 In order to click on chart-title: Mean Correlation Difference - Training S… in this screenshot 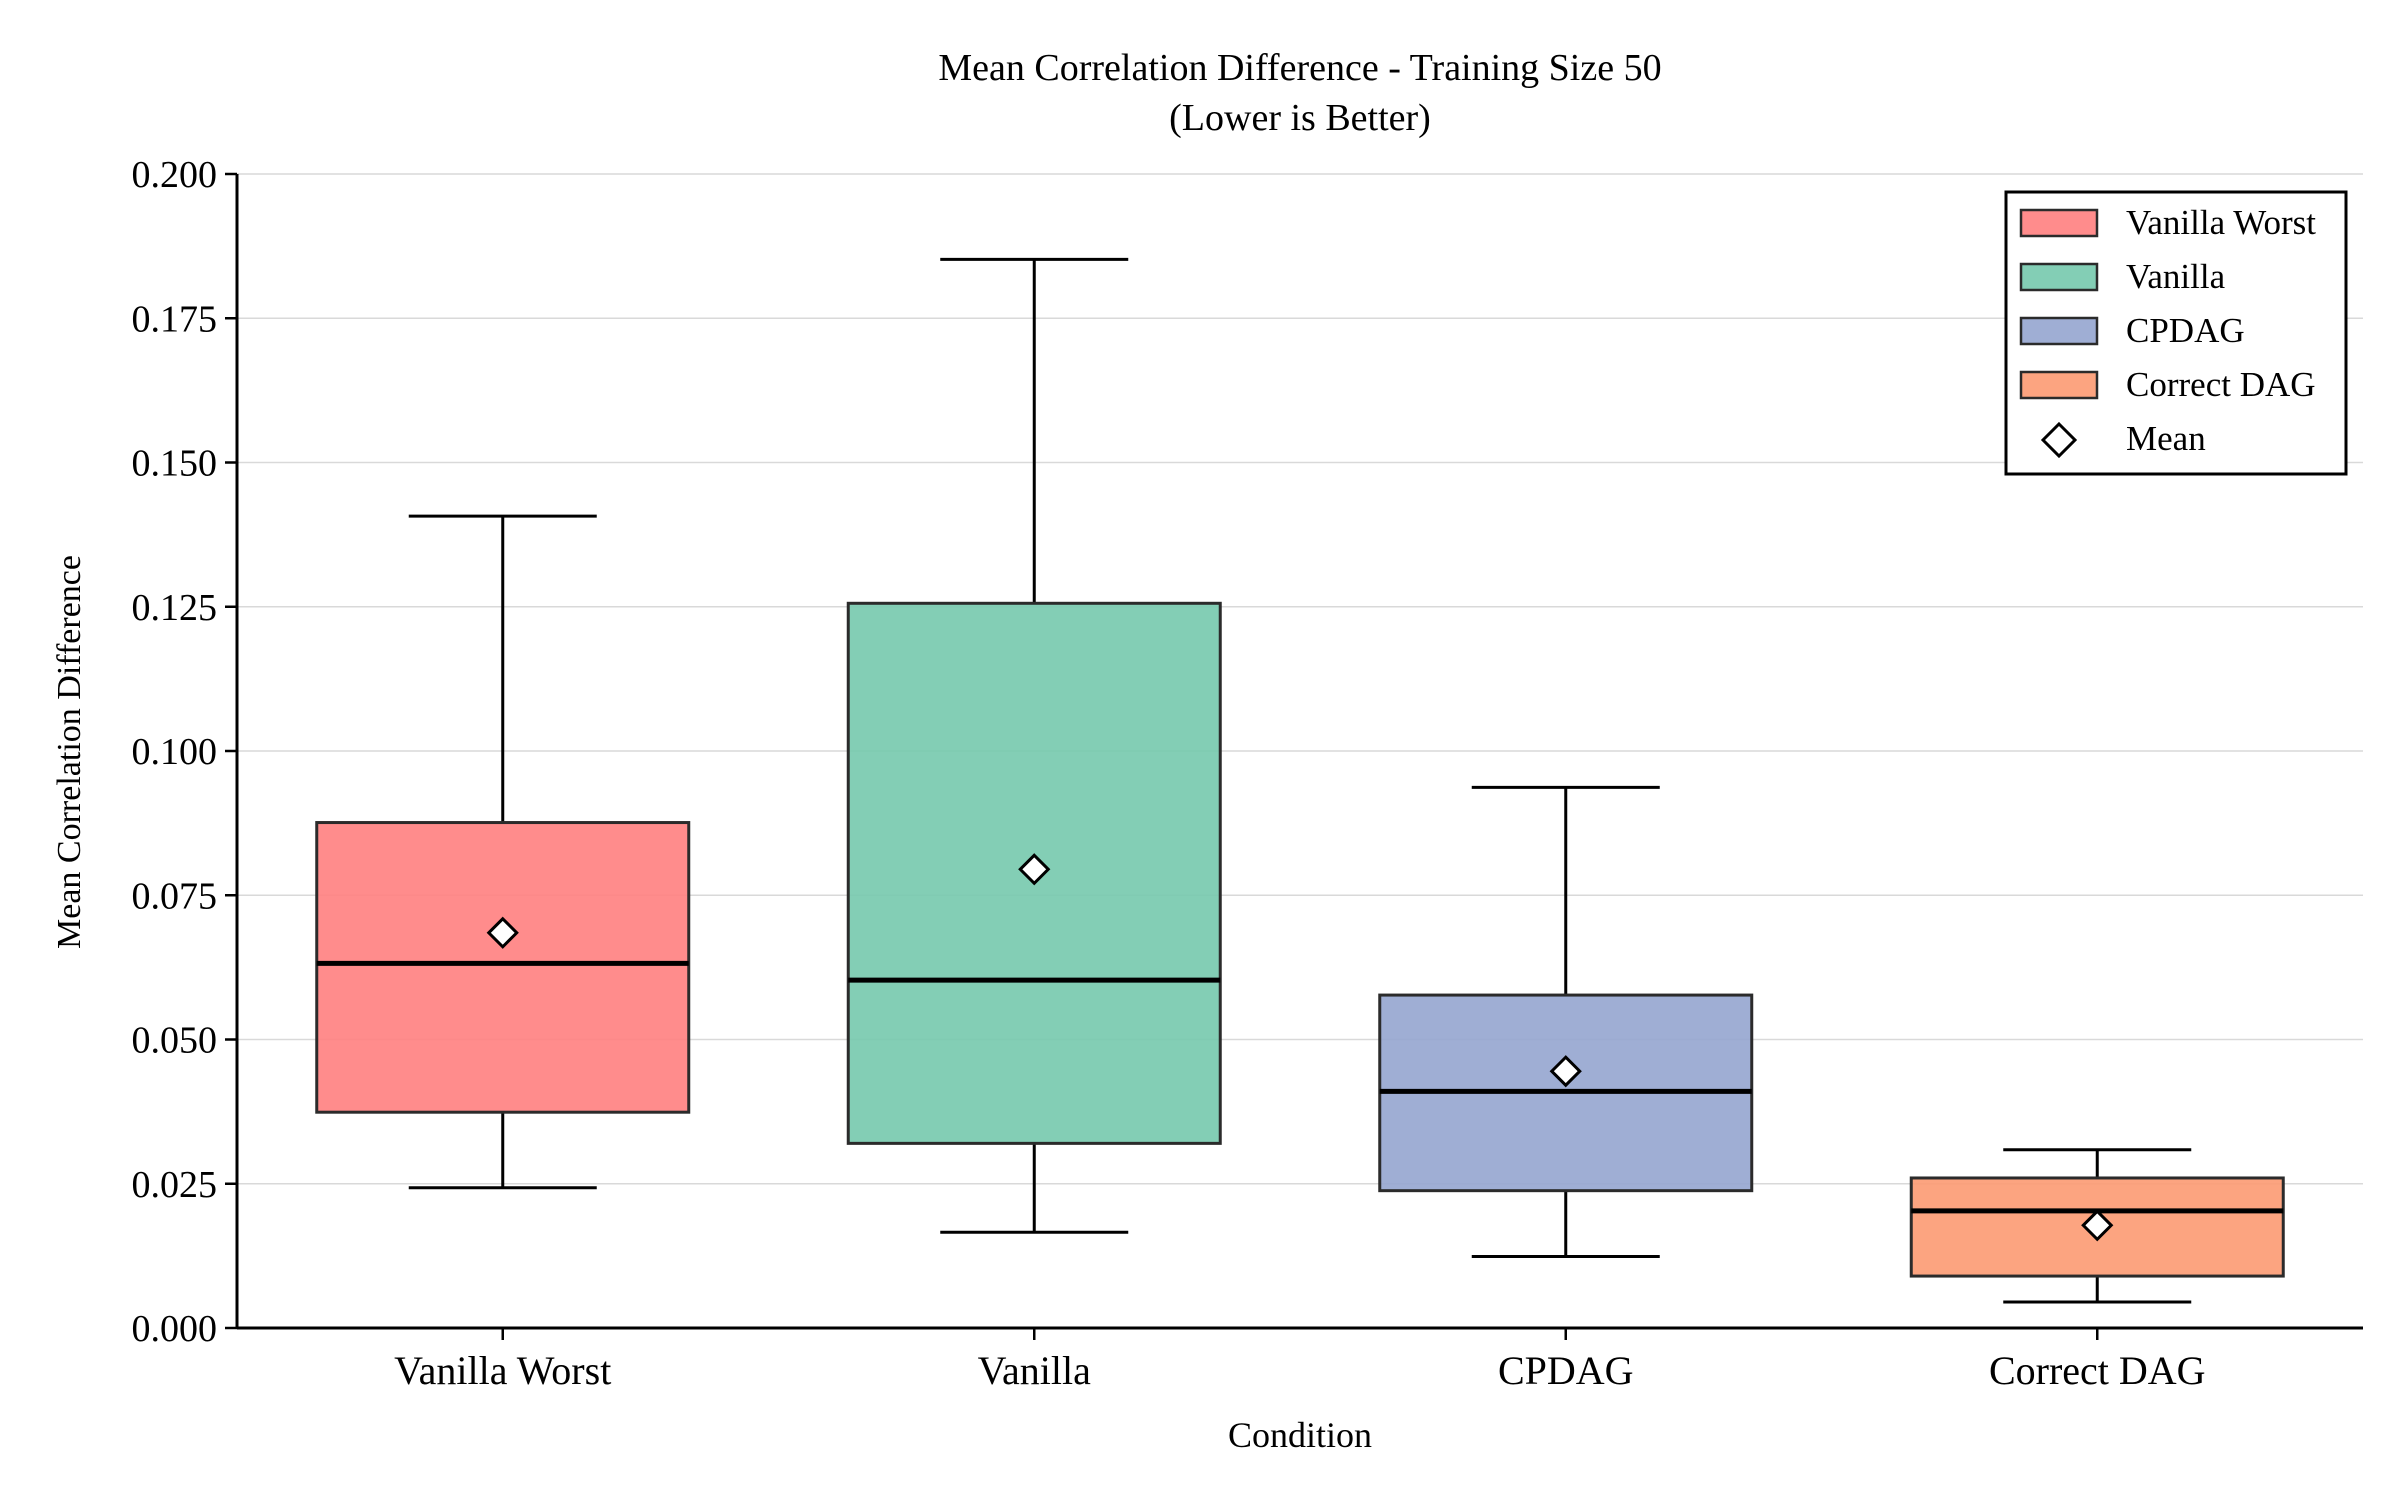, I will do `click(1299, 68)`.